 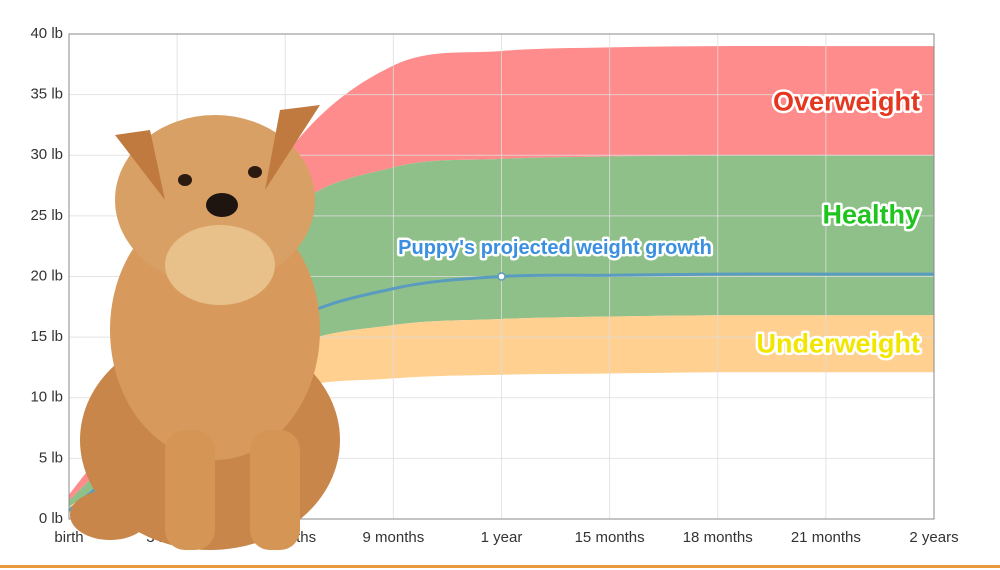 I want to click on x-tick-label: 18 months, so click(x=718, y=537).